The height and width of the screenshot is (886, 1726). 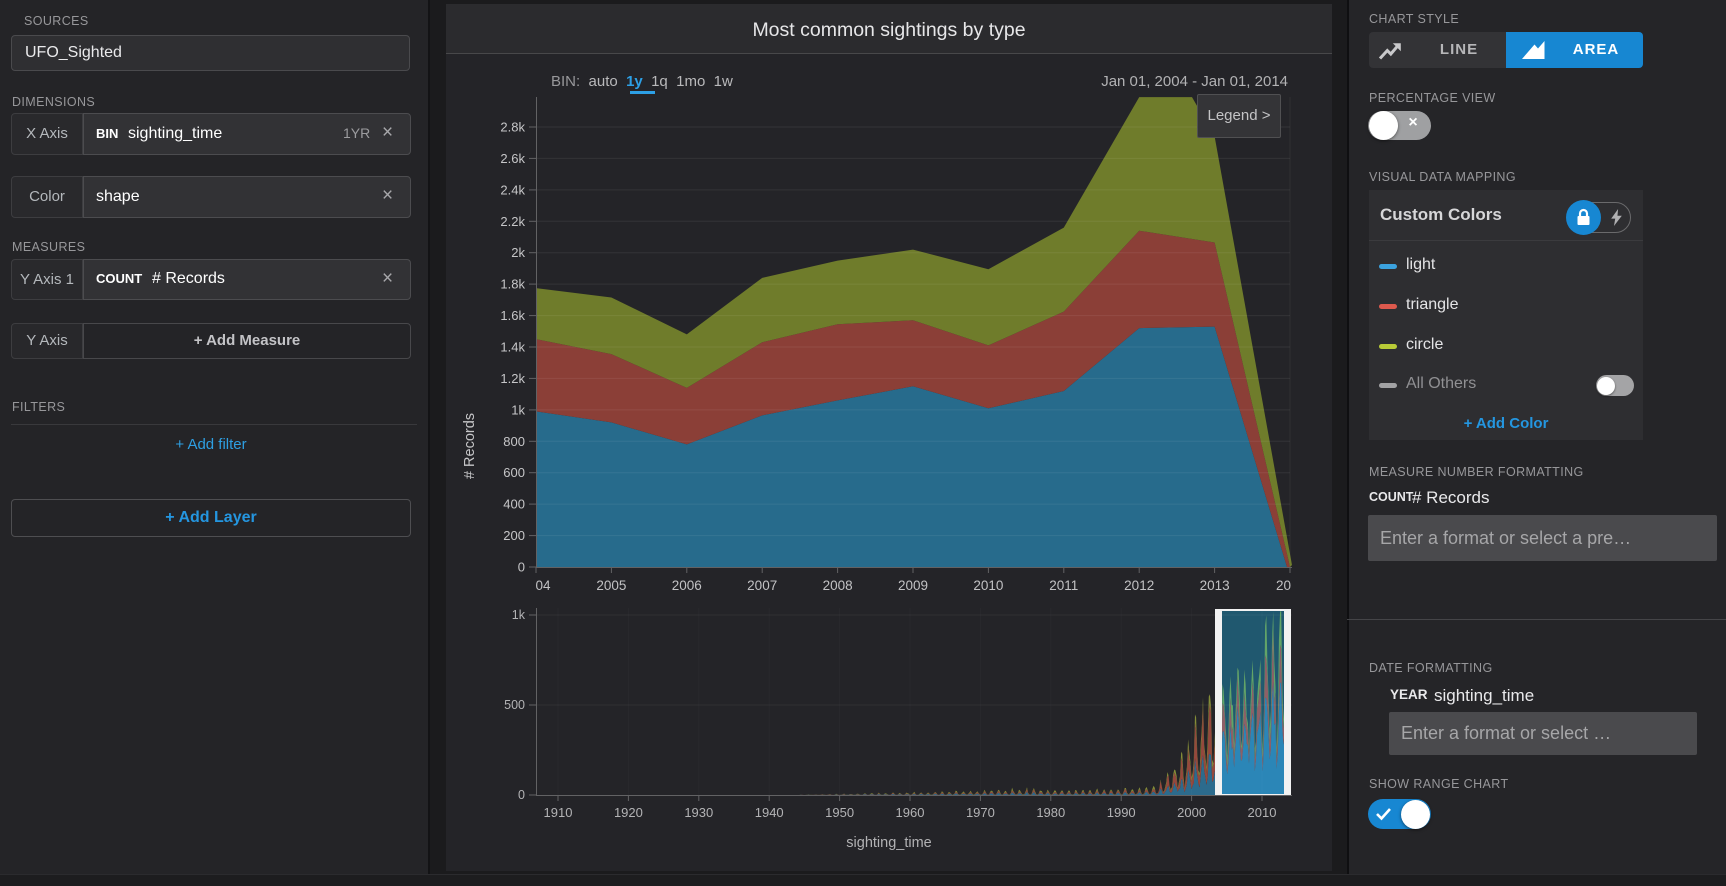 What do you see at coordinates (514, 705) in the screenshot?
I see `svg-text: 500` at bounding box center [514, 705].